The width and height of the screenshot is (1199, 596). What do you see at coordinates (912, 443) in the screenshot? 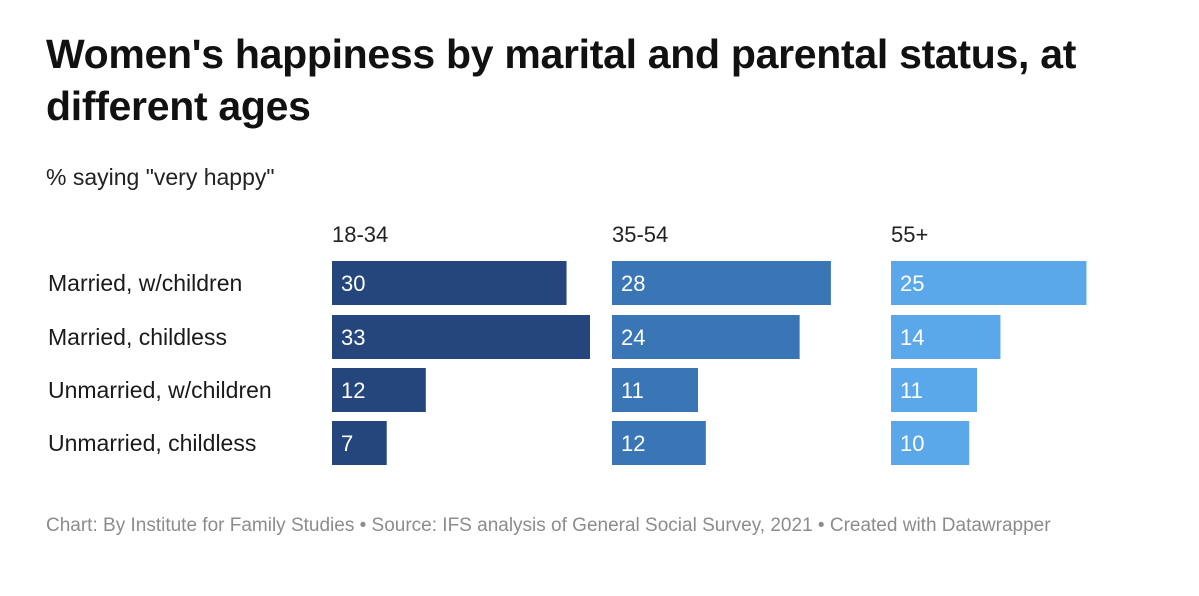
I see `bar-value-label: 10` at bounding box center [912, 443].